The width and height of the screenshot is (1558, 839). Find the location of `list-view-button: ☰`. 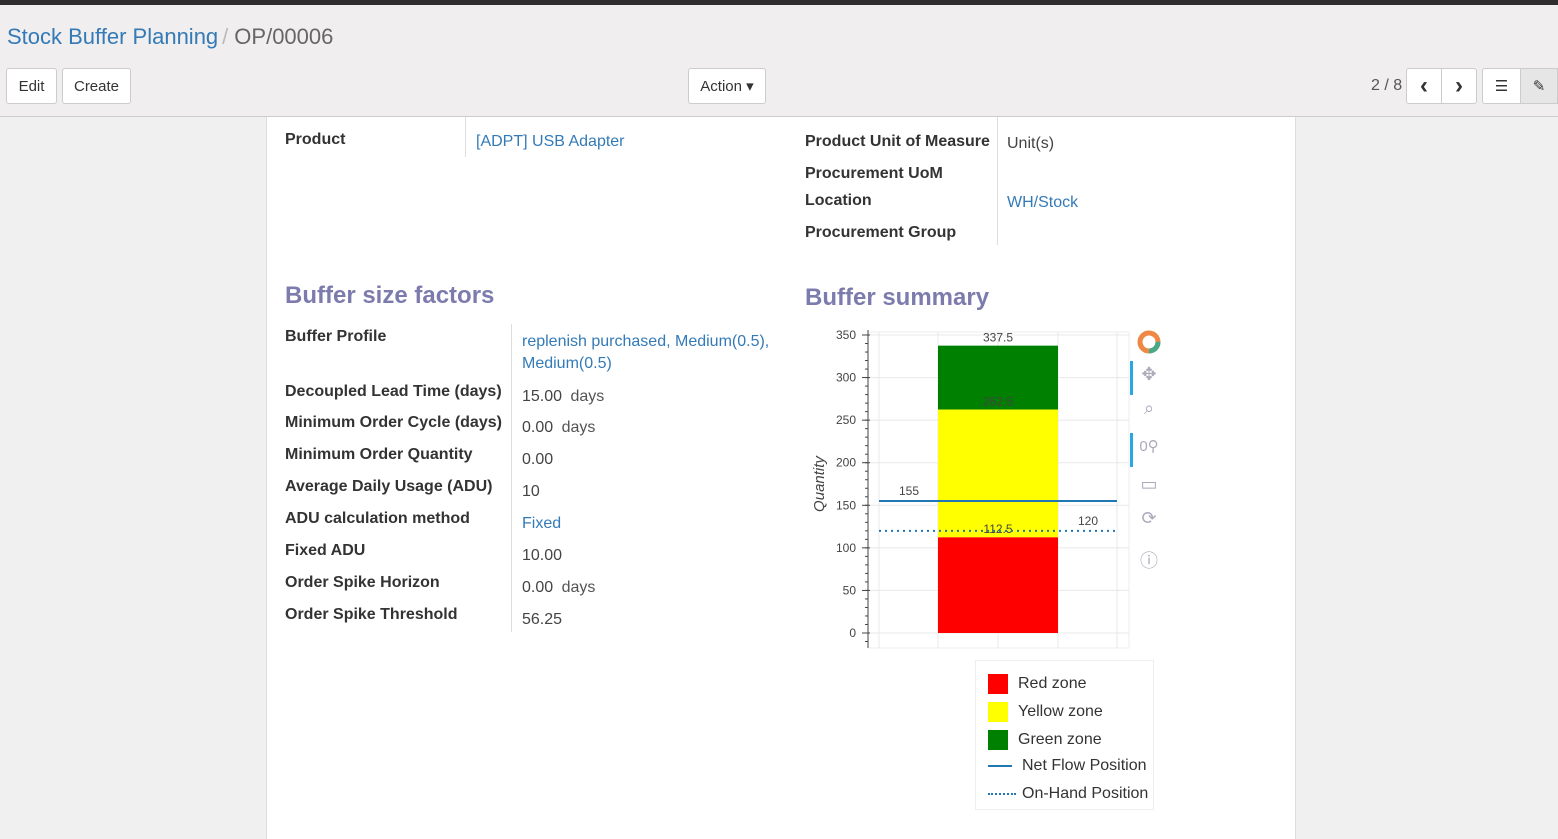

list-view-button: ☰ is located at coordinates (1501, 86).